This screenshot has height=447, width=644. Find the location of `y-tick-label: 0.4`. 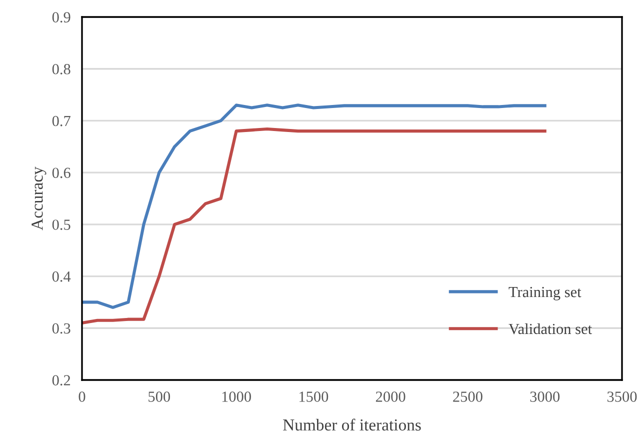

y-tick-label: 0.4 is located at coordinates (61, 276).